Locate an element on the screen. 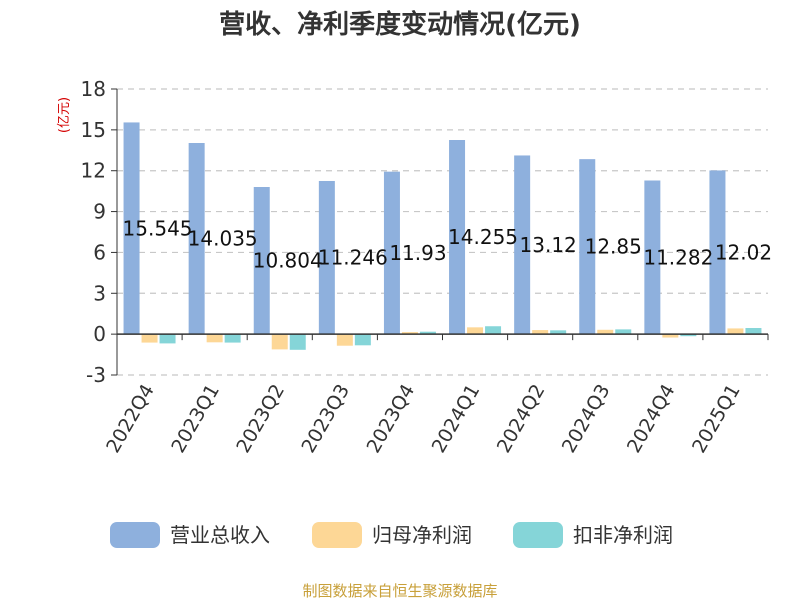 This screenshot has height=600, width=800. source-note: 制图数据来自恒生聚源数据库 is located at coordinates (399, 591).